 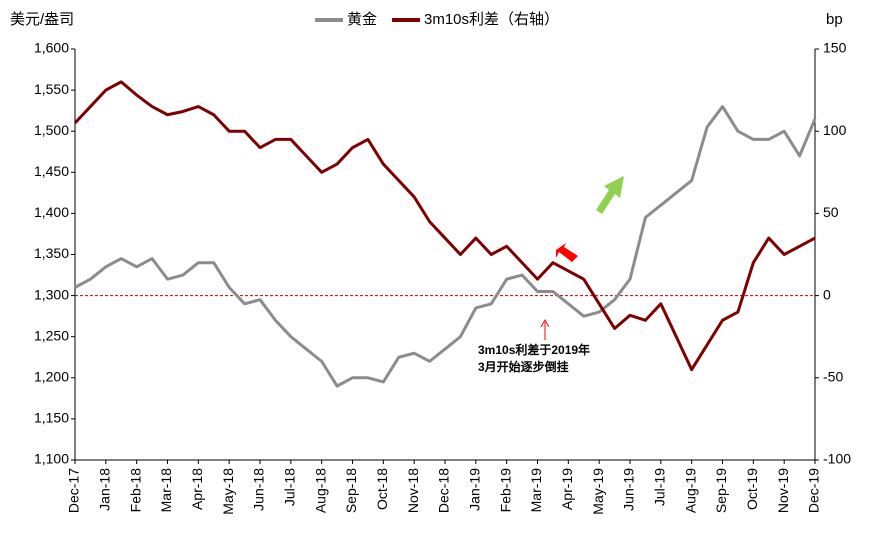 What do you see at coordinates (51, 418) in the screenshot?
I see `y-tick-label: 1,150` at bounding box center [51, 418].